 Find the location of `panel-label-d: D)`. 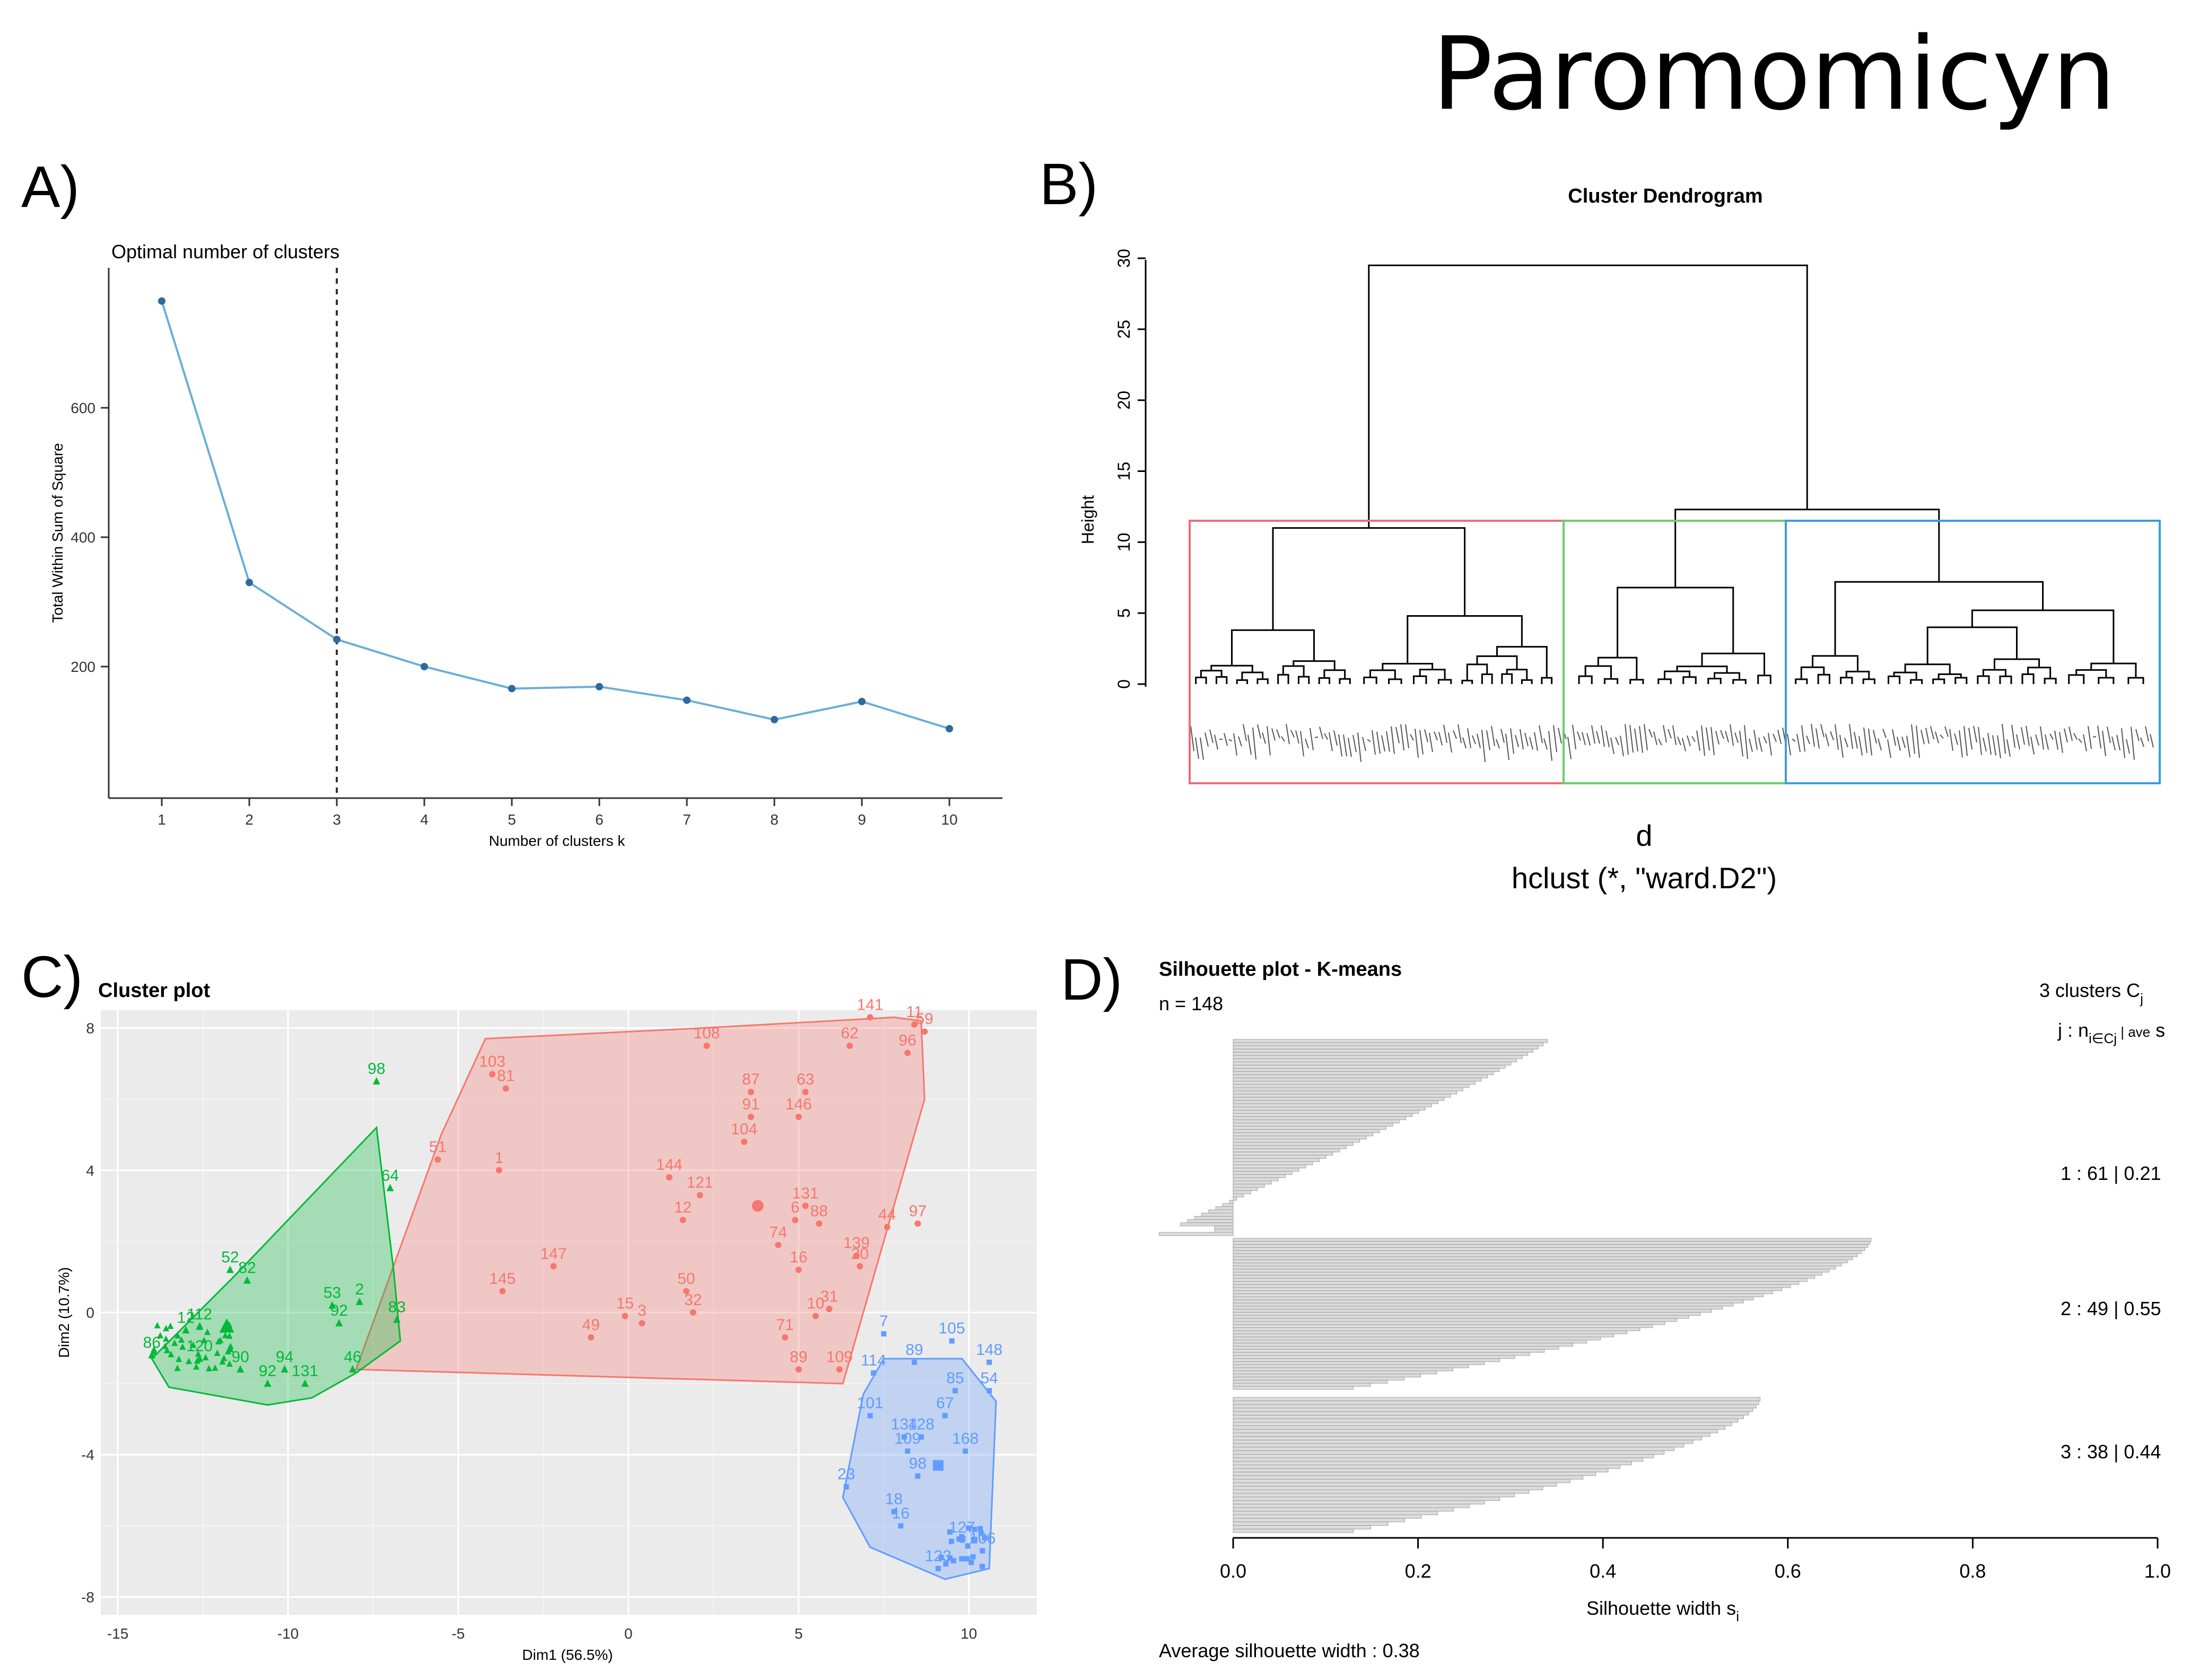

panel-label-d: D) is located at coordinates (1092, 979).